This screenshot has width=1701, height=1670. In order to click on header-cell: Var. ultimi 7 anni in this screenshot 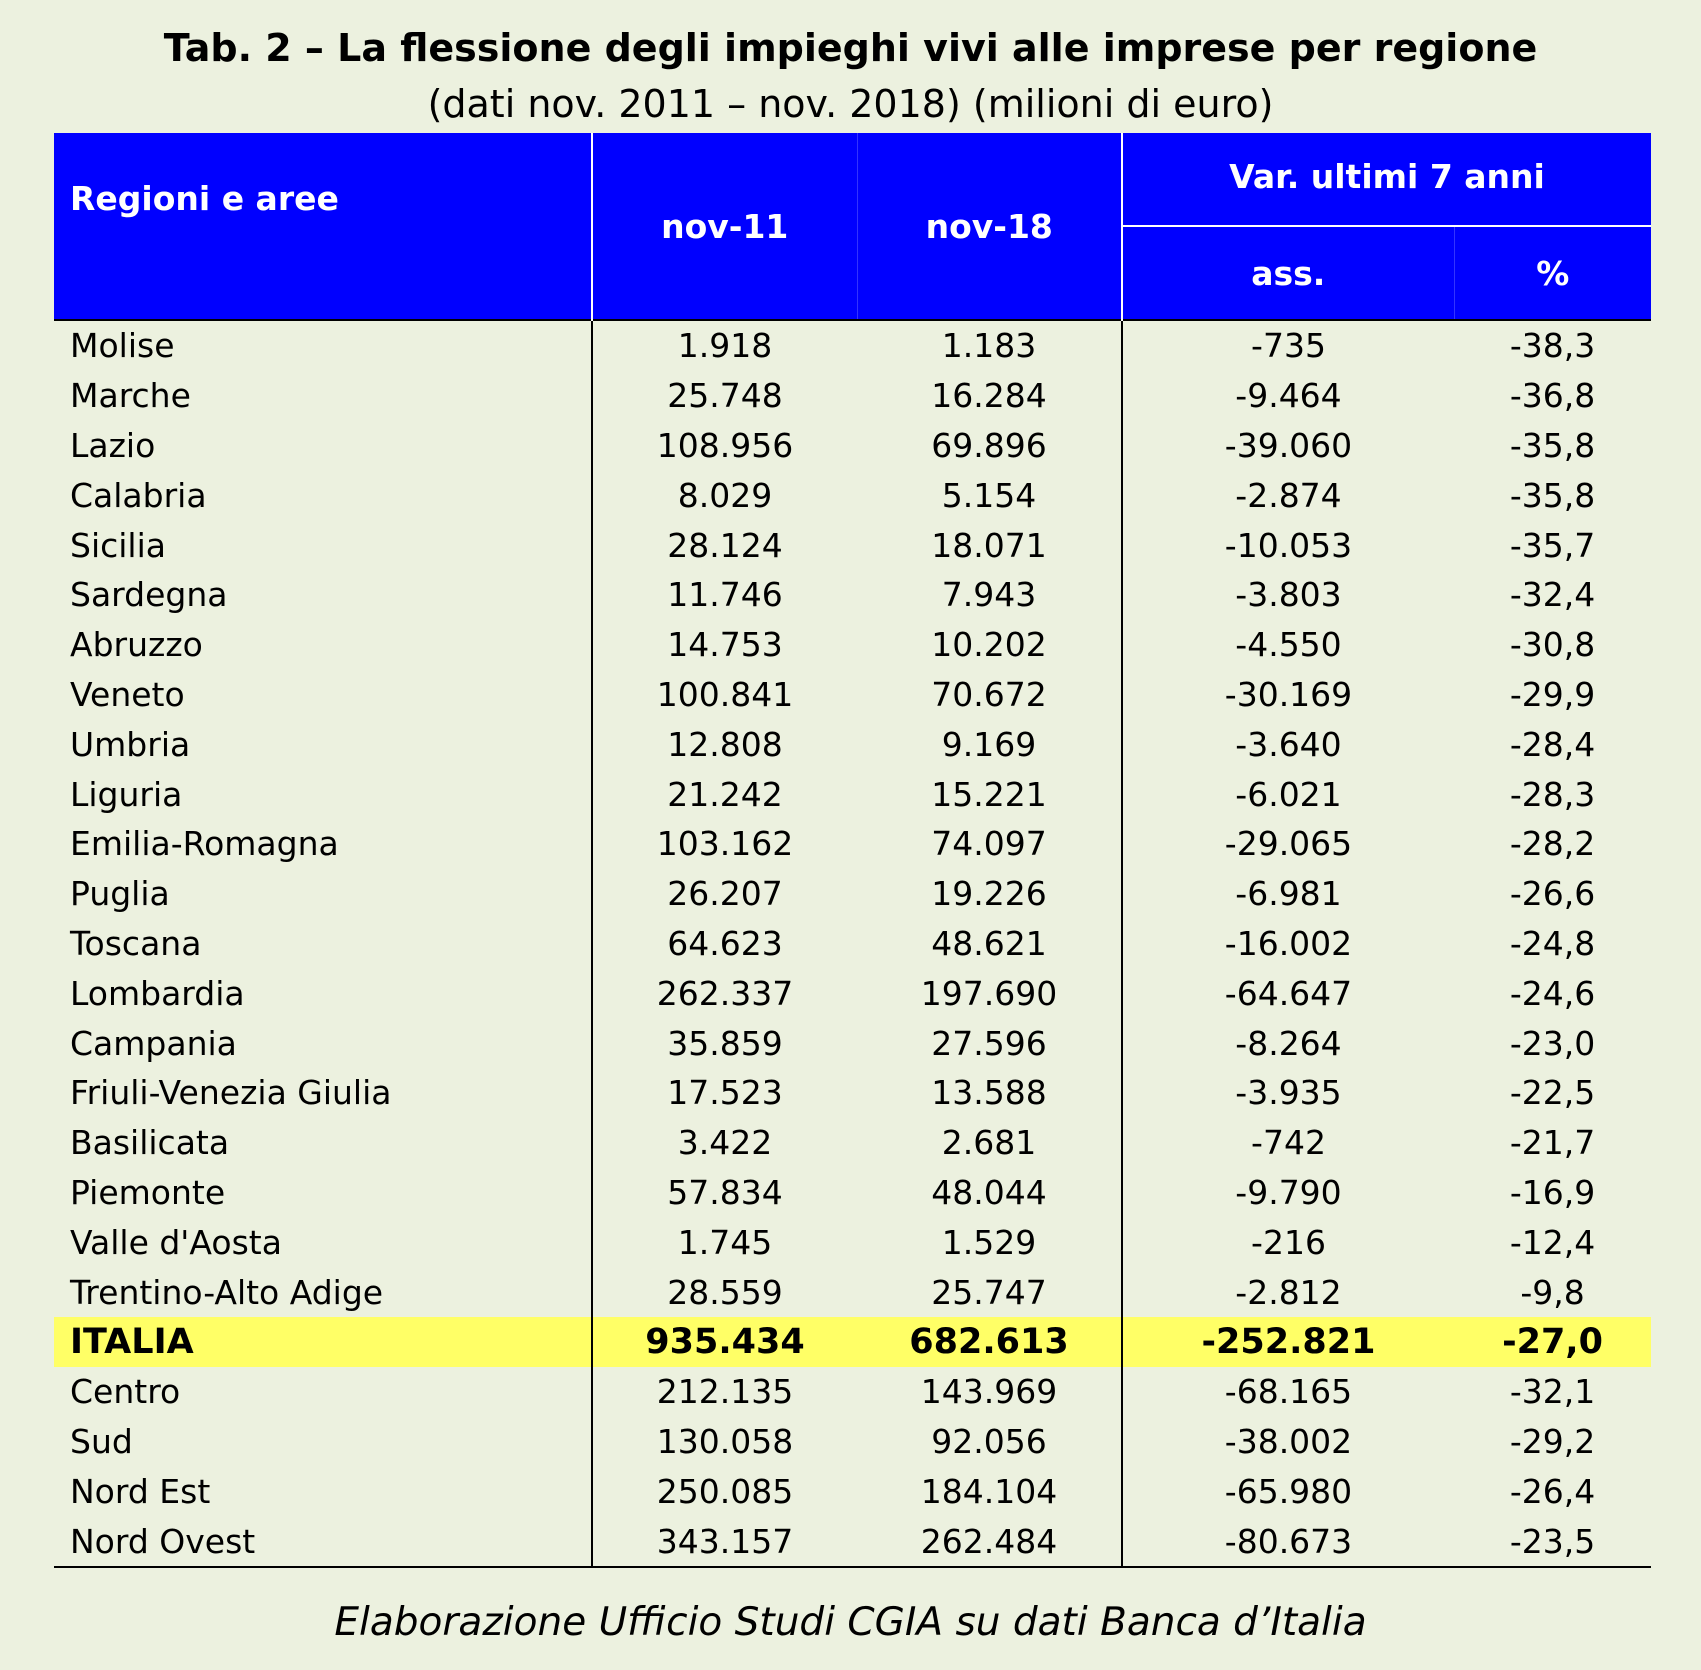, I will do `click(1387, 180)`.